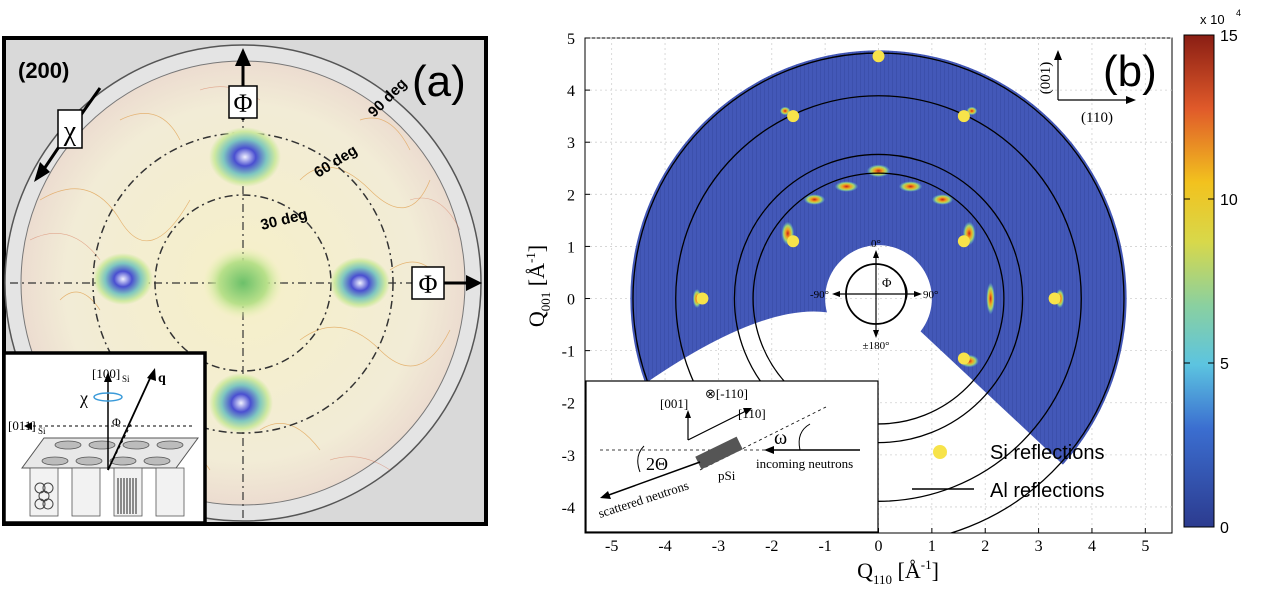  Describe the element at coordinates (108, 397) in the screenshot. I see `chi-rotation-ellipse` at that location.